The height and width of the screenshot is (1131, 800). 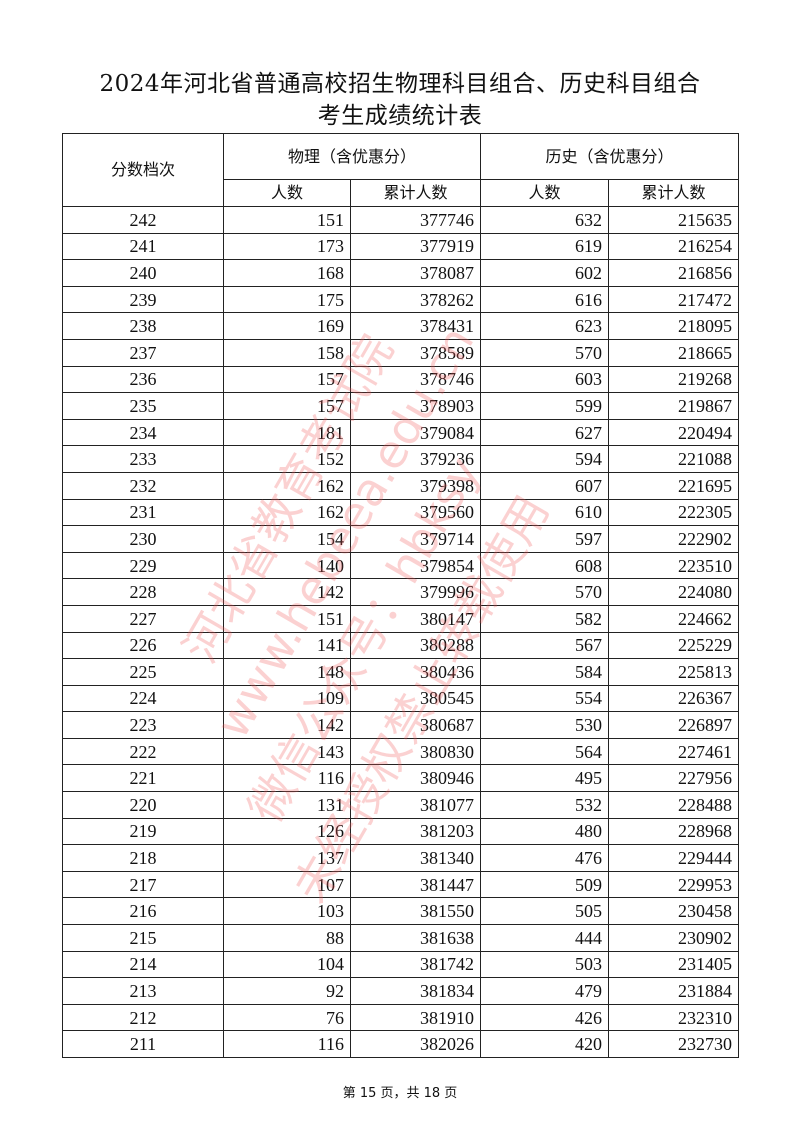 I want to click on table-row: 218 137 381340 476 229444, so click(x=401, y=858).